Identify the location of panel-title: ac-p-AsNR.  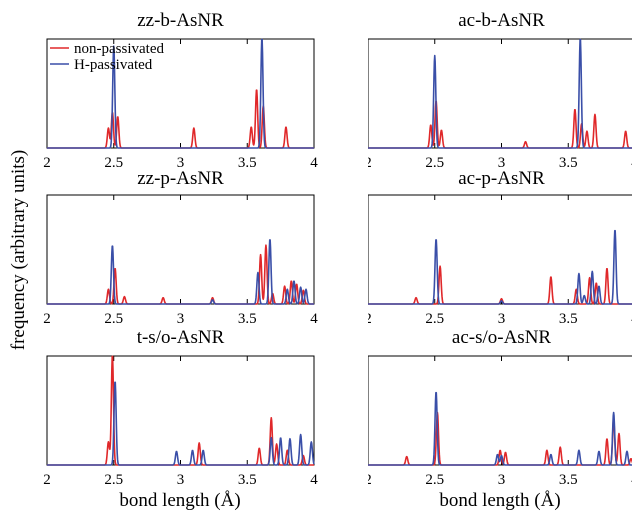
(501, 178).